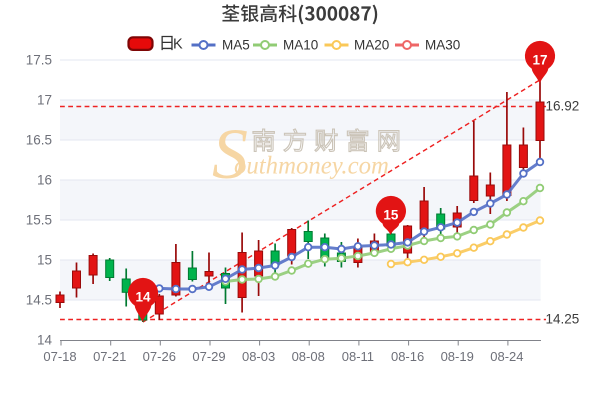 Image resolution: width=600 pixels, height=405 pixels. What do you see at coordinates (358, 356) in the screenshot?
I see `svg-text: 08-11` at bounding box center [358, 356].